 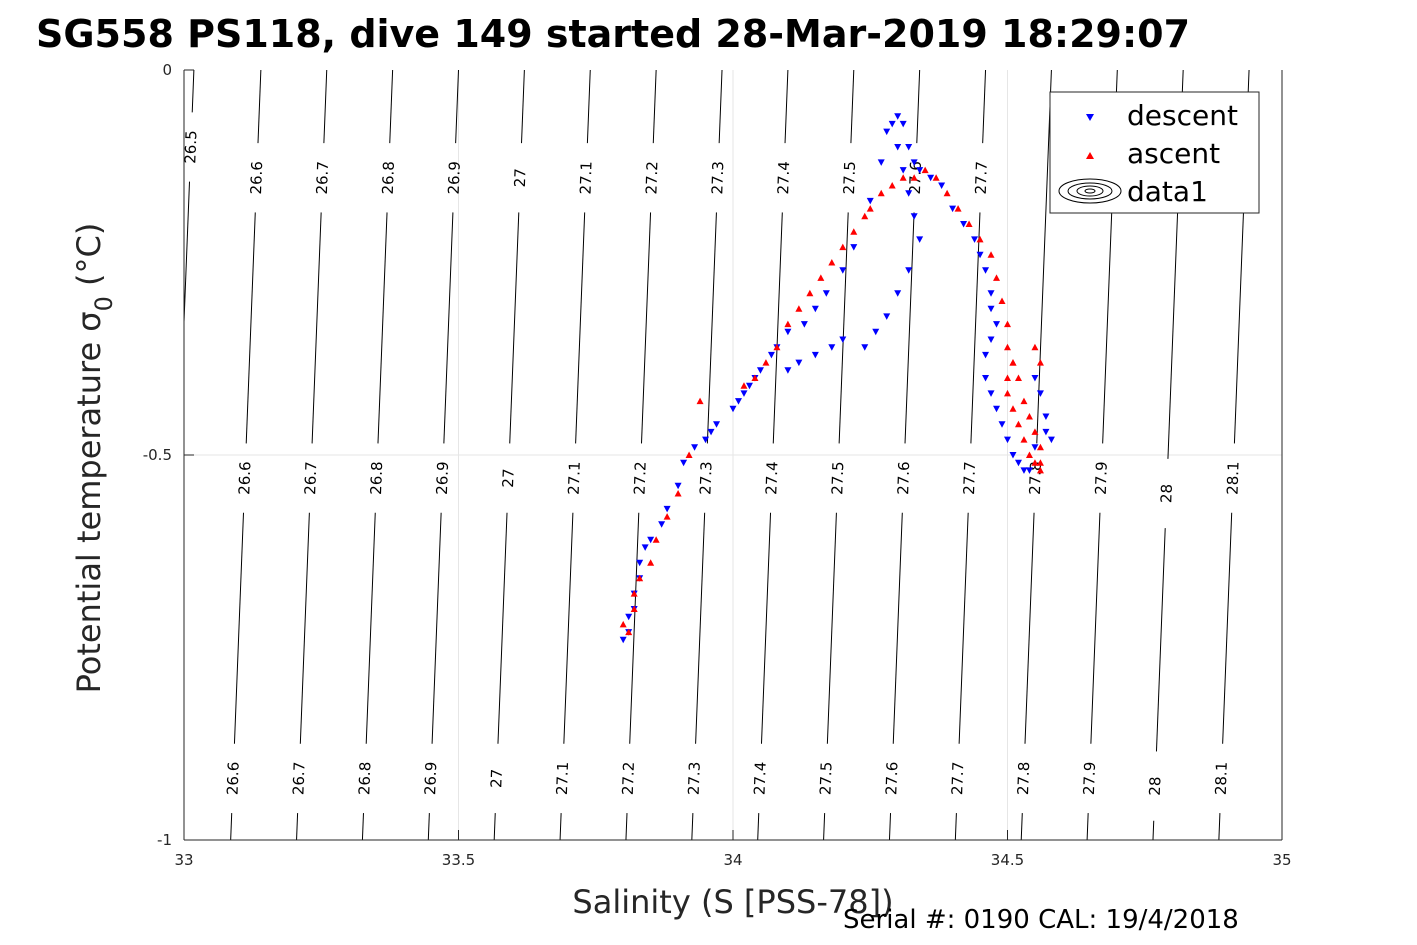 What do you see at coordinates (903, 478) in the screenshot?
I see `isopycnal-label: 27.6` at bounding box center [903, 478].